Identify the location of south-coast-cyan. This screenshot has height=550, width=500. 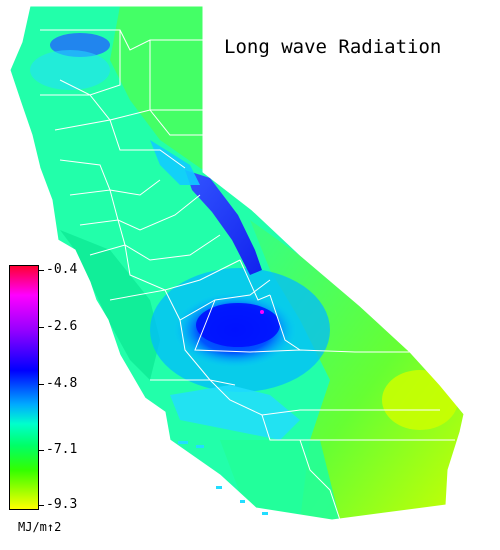
(235, 412).